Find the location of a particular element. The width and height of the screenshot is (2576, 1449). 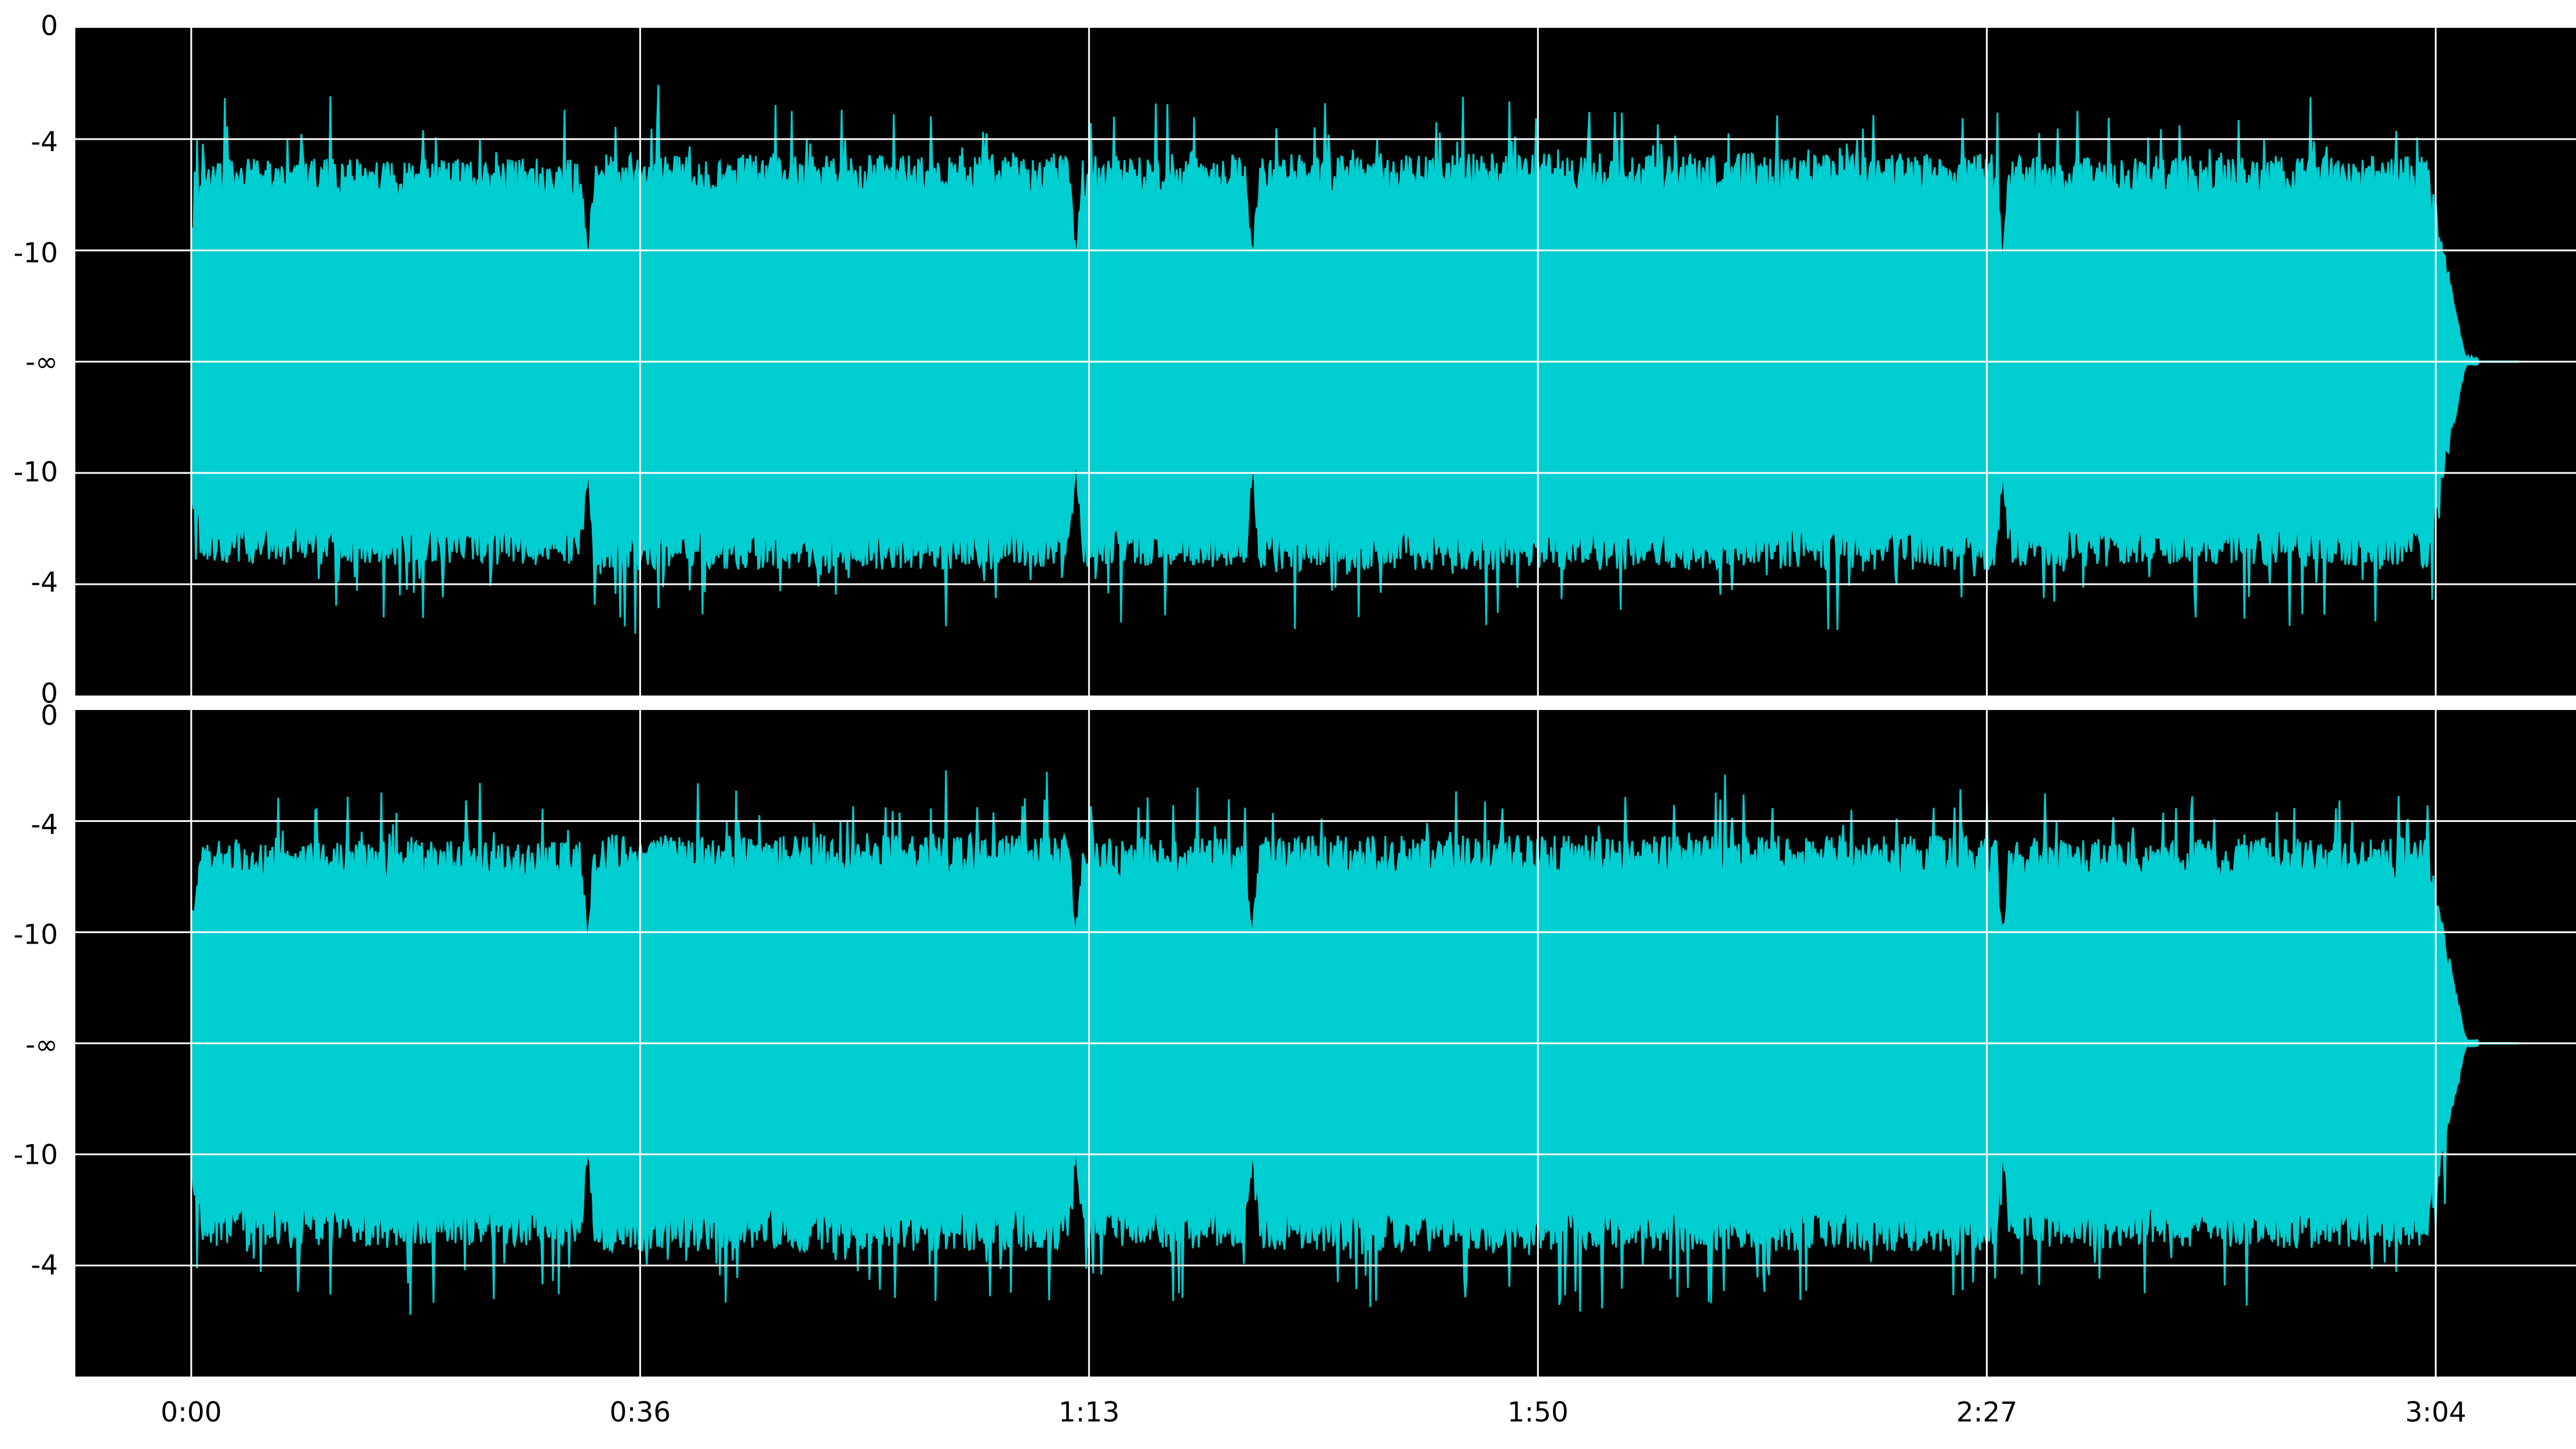

channel-lower-y-tick-labels: 0 -4 -10 -∞ -10 -4 is located at coordinates (35, 990).